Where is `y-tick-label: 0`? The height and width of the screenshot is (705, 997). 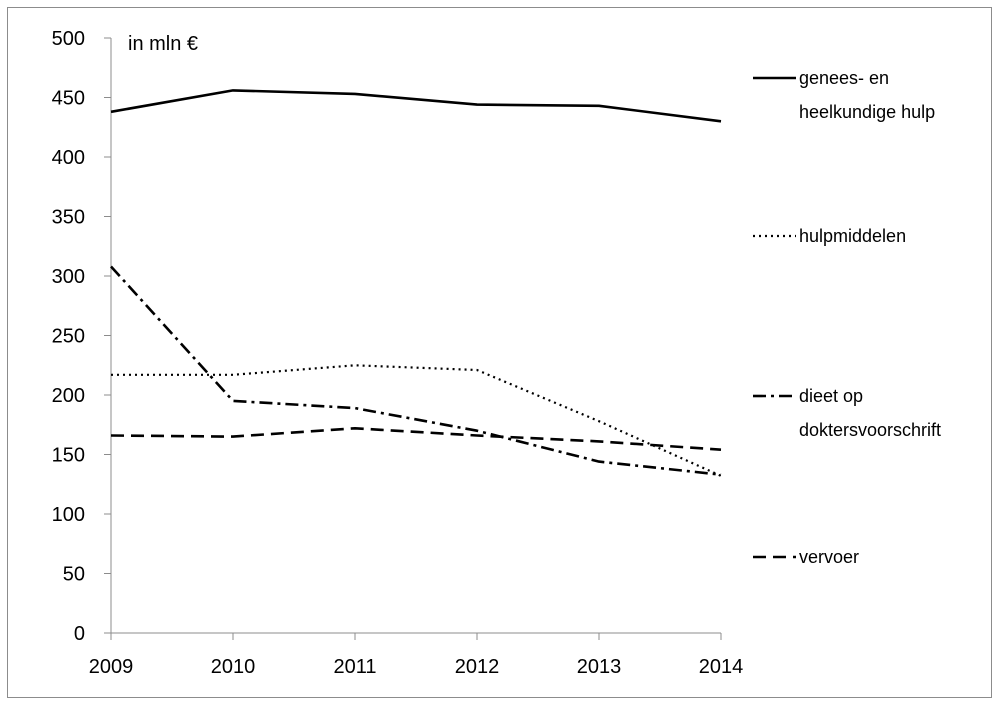 y-tick-label: 0 is located at coordinates (79, 634).